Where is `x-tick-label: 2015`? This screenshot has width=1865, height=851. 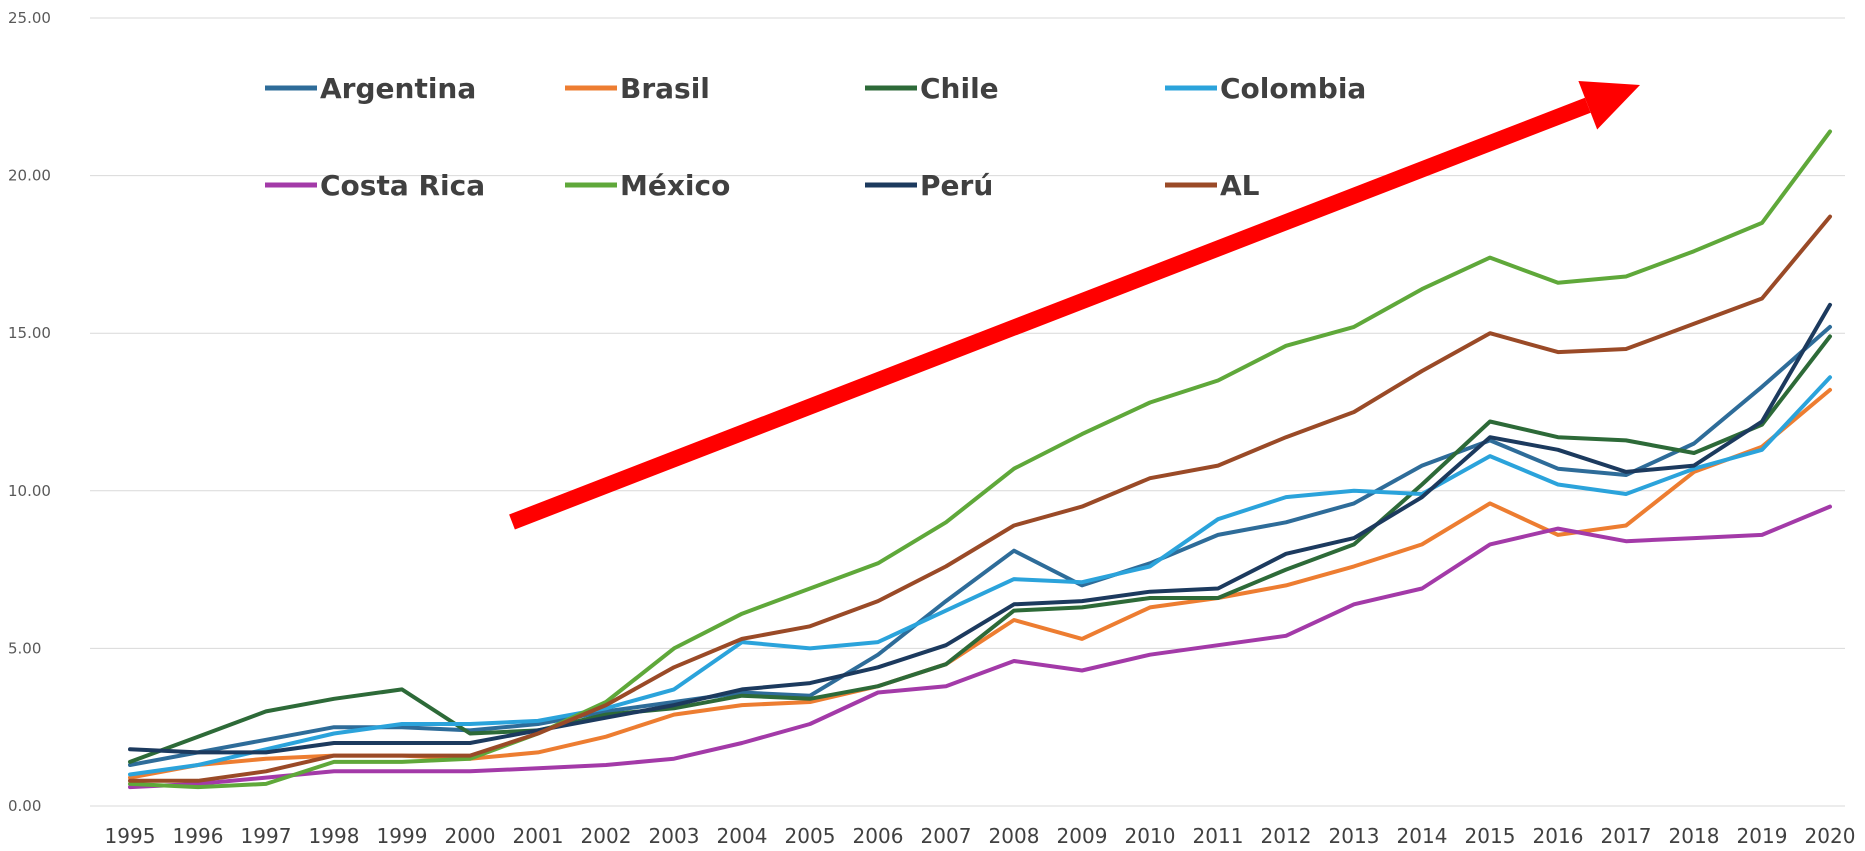
x-tick-label: 2015 is located at coordinates (1490, 836).